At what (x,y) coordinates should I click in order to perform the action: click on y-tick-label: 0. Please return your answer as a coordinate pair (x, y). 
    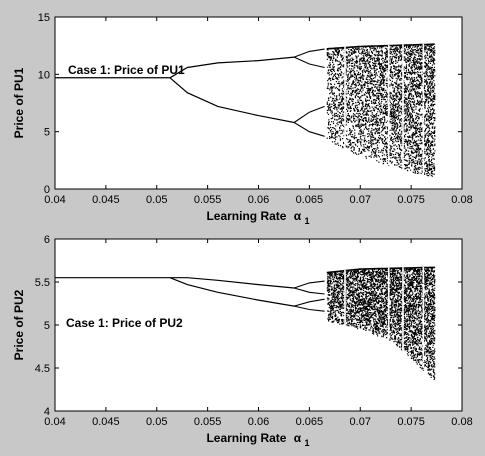
    Looking at the image, I should click on (47, 190).